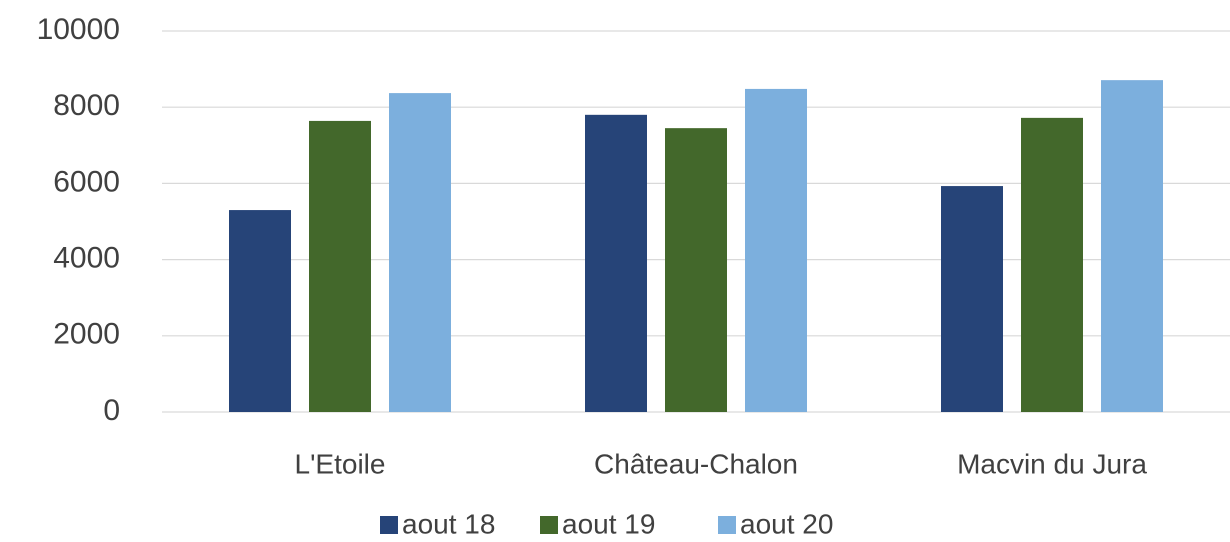  What do you see at coordinates (1052, 463) in the screenshot?
I see `x-tick-label: Macvin du Jura` at bounding box center [1052, 463].